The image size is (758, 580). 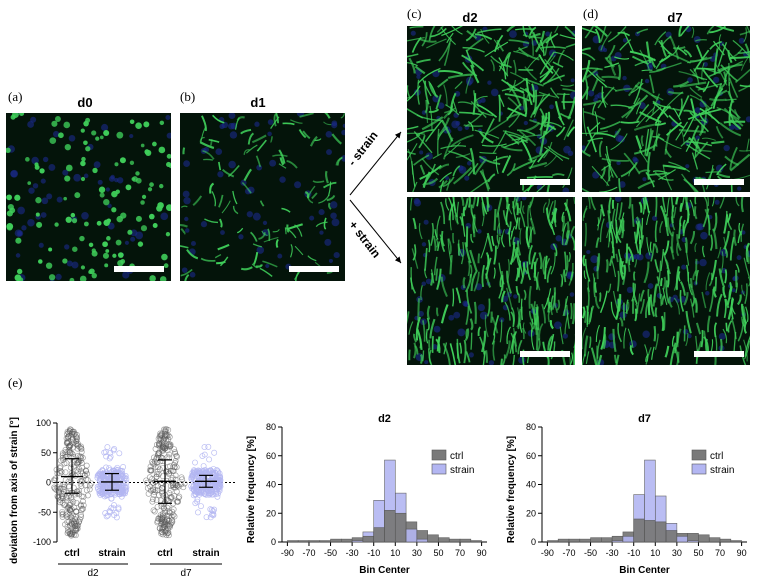 I want to click on micrograph-d2-plus-strain, so click(x=491, y=281).